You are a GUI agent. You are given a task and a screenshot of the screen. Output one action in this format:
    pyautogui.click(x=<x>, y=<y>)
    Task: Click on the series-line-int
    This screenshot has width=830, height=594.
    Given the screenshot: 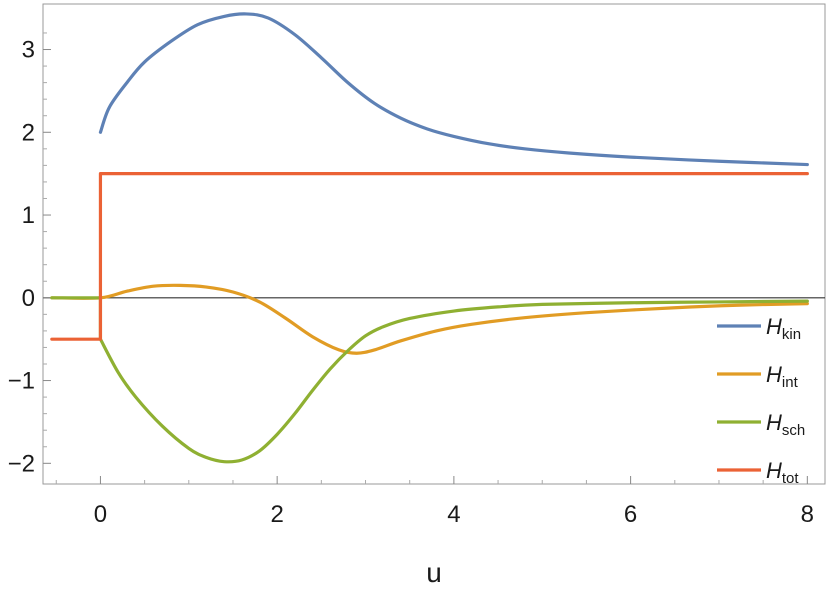 What is the action you would take?
    pyautogui.click(x=429, y=319)
    